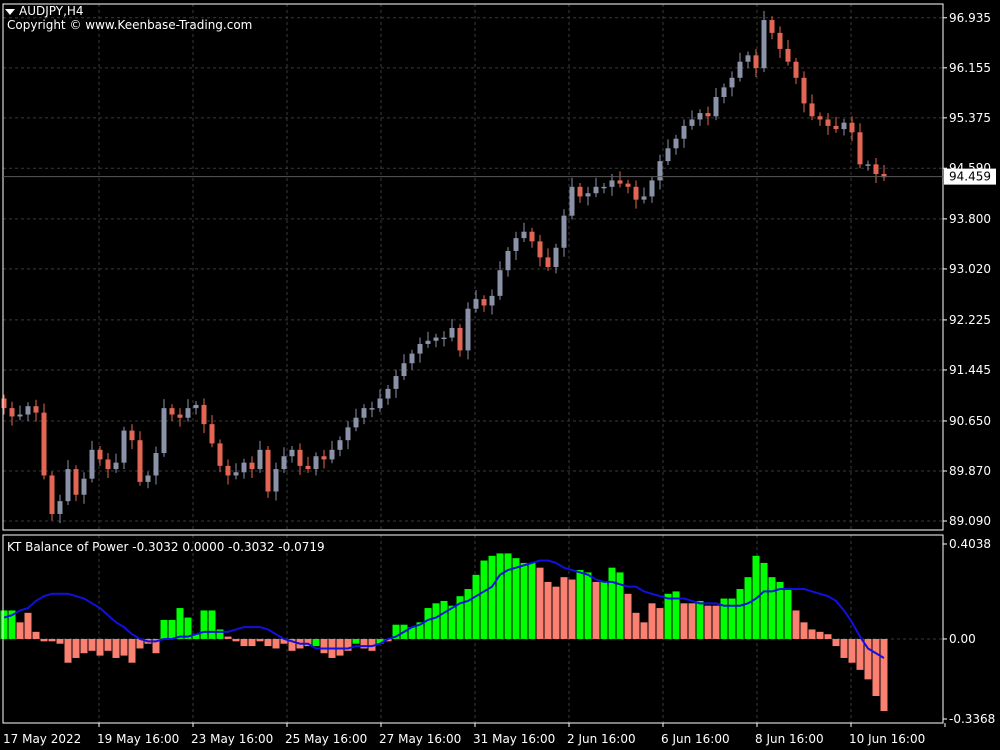 This screenshot has width=1000, height=750. I want to click on time-tick-label: 23 May 16:00, so click(232, 739).